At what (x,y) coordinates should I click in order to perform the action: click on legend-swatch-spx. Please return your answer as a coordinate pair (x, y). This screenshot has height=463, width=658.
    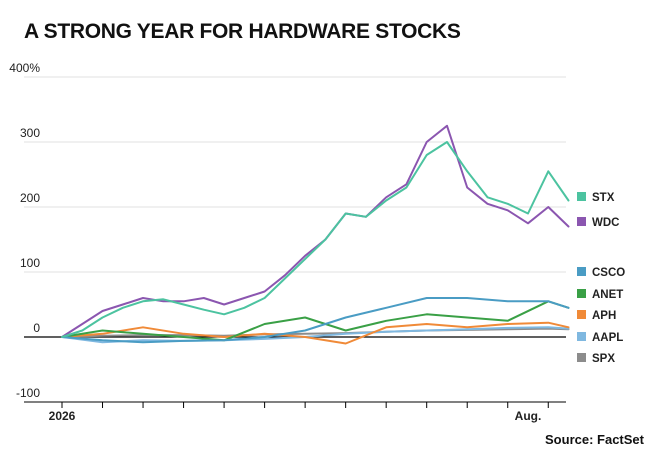
    Looking at the image, I should click on (581, 357).